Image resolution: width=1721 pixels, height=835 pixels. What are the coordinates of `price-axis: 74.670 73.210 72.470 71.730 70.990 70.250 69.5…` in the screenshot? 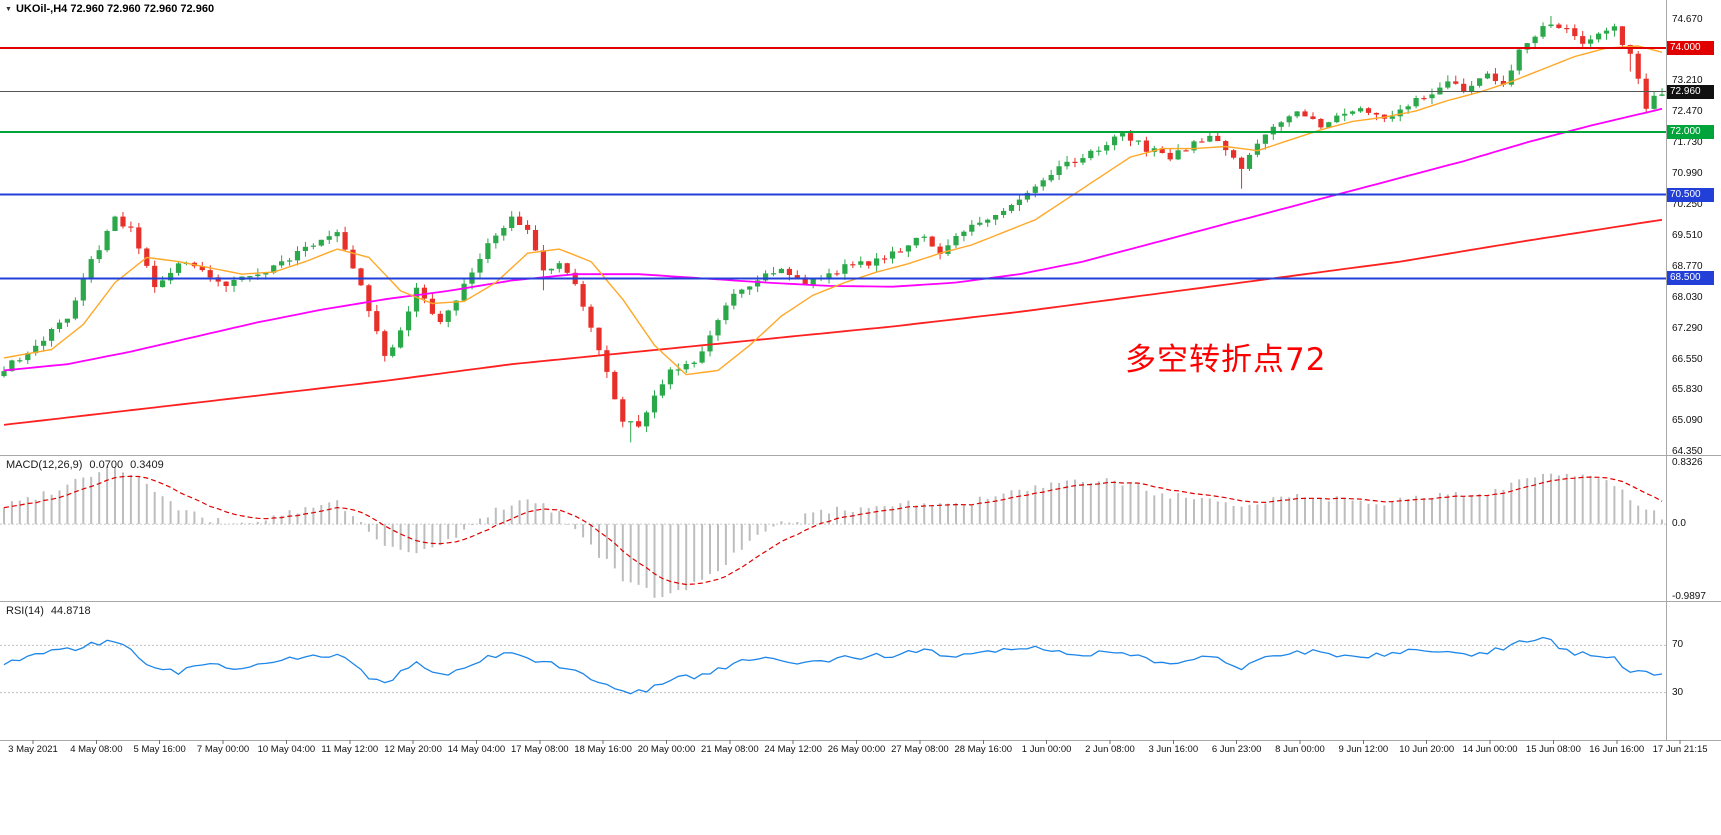 It's located at (1694, 370).